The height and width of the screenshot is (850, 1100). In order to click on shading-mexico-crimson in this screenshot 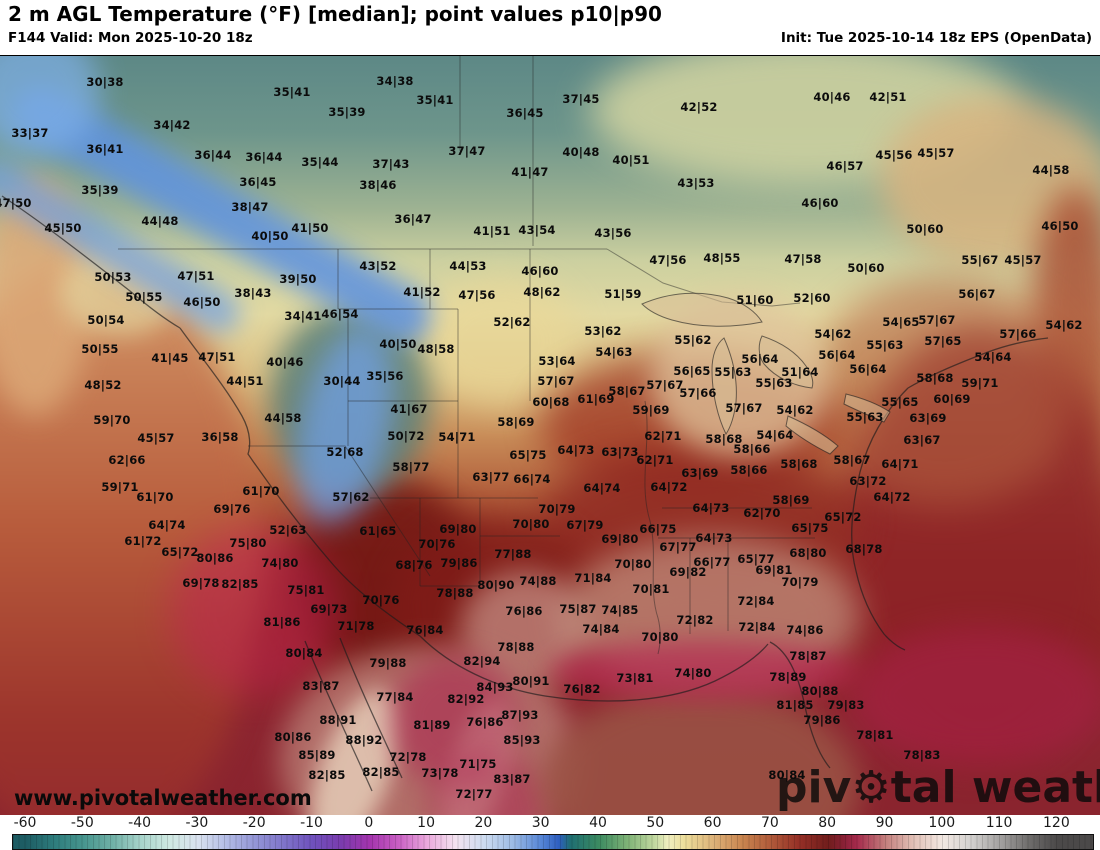, I will do `click(455, 721)`.